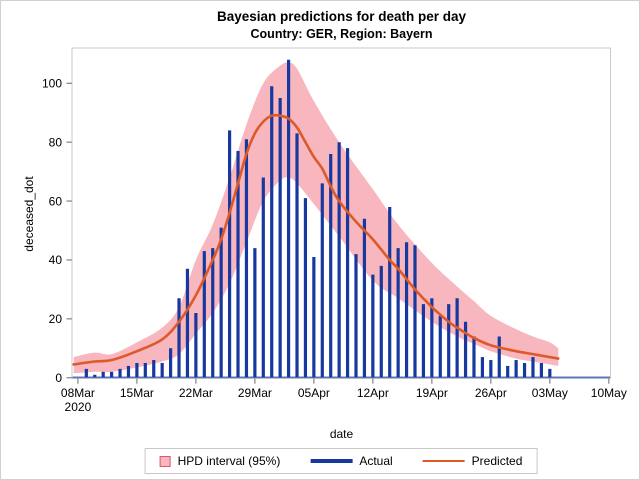 The image size is (640, 480). Describe the element at coordinates (29, 214) in the screenshot. I see `y-axis-title: deceased_dot` at that location.